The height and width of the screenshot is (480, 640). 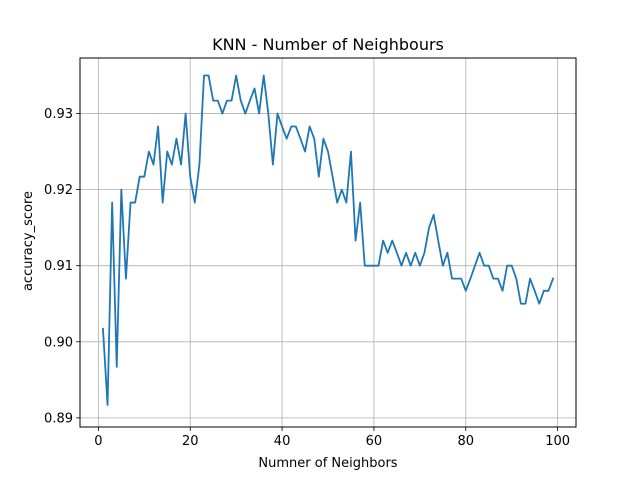 What do you see at coordinates (557, 441) in the screenshot?
I see `x-tick-label: 100` at bounding box center [557, 441].